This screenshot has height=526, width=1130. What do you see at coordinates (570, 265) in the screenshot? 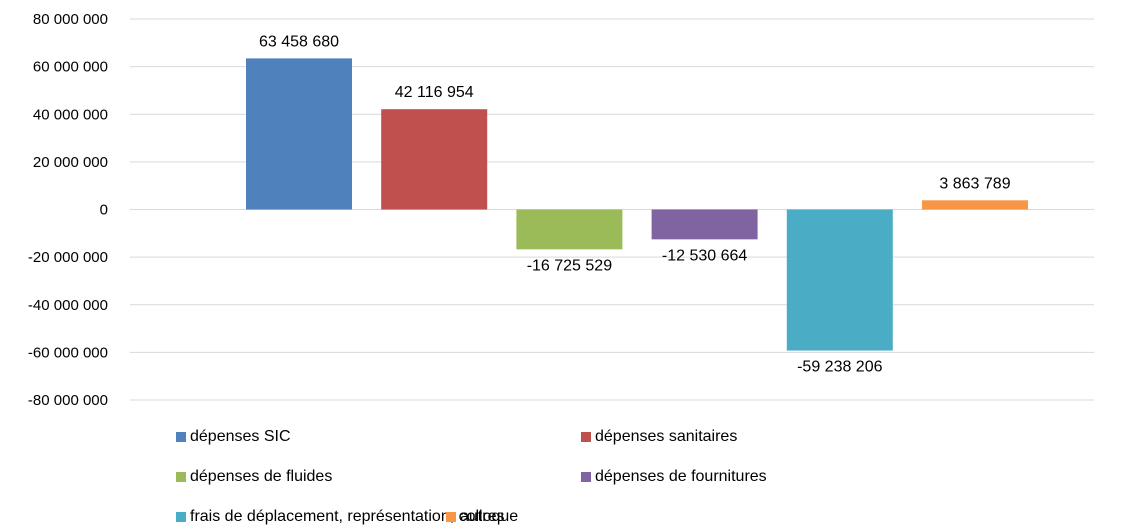
I see `data-label: -16 725 529` at bounding box center [570, 265].